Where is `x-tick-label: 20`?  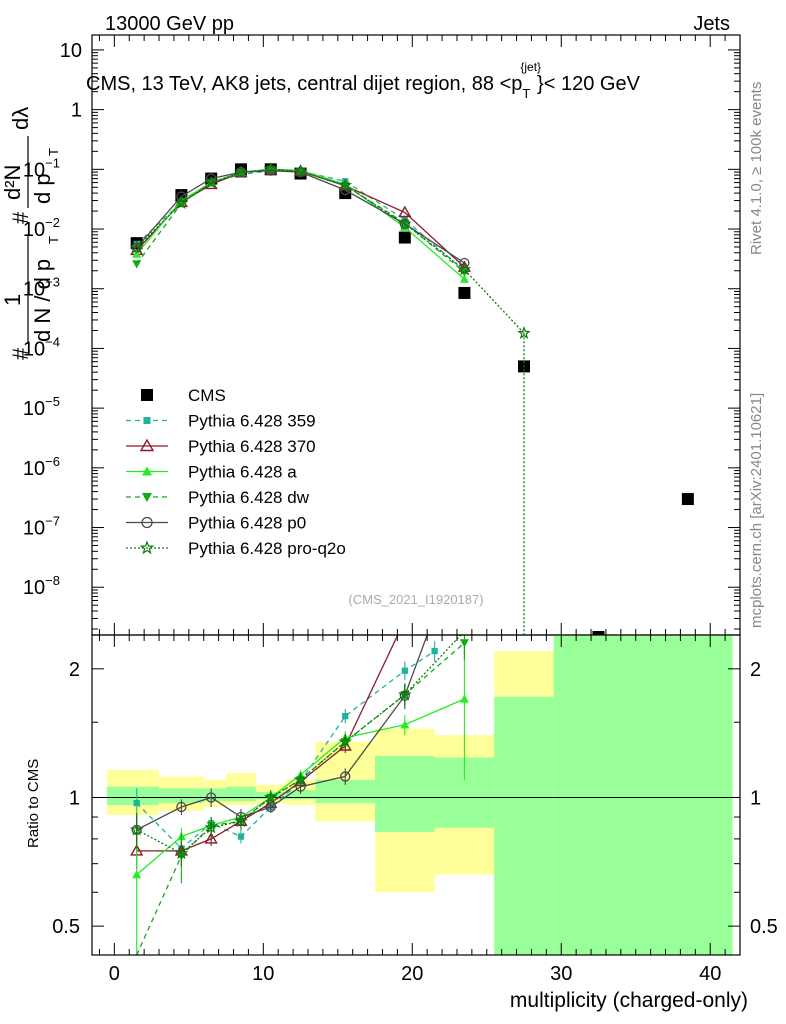 x-tick-label: 20 is located at coordinates (412, 974).